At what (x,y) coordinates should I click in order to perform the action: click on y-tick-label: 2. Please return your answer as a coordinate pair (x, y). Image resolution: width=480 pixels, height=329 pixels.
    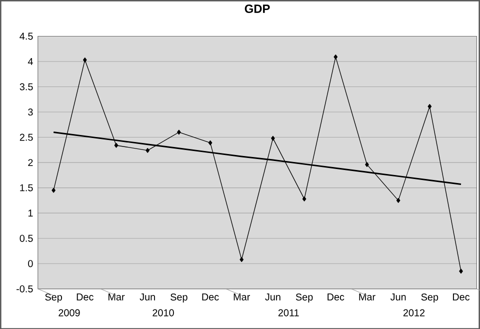
    Looking at the image, I should click on (30, 162).